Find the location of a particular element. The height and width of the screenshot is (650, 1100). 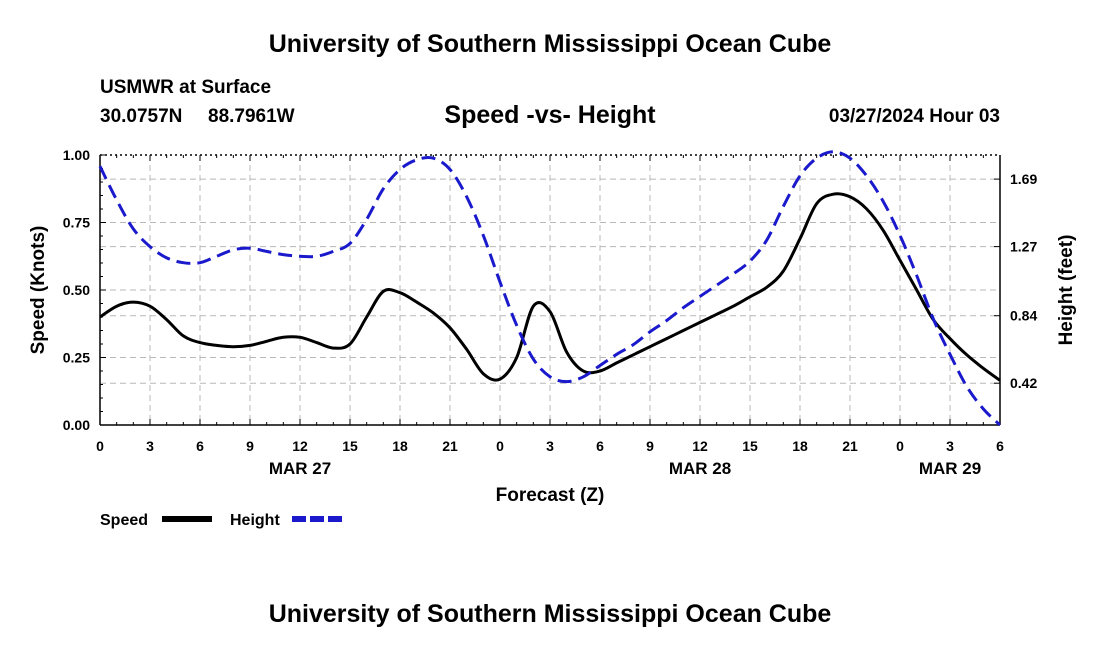

date-label: MAR 27 is located at coordinates (300, 468).